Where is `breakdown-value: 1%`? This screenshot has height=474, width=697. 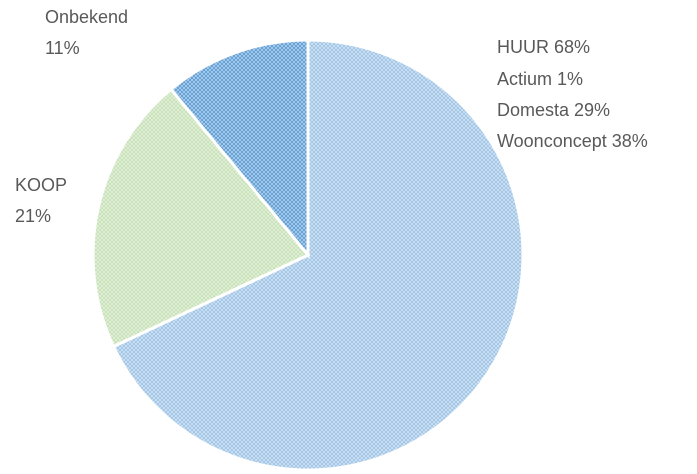
breakdown-value: 1% is located at coordinates (570, 79).